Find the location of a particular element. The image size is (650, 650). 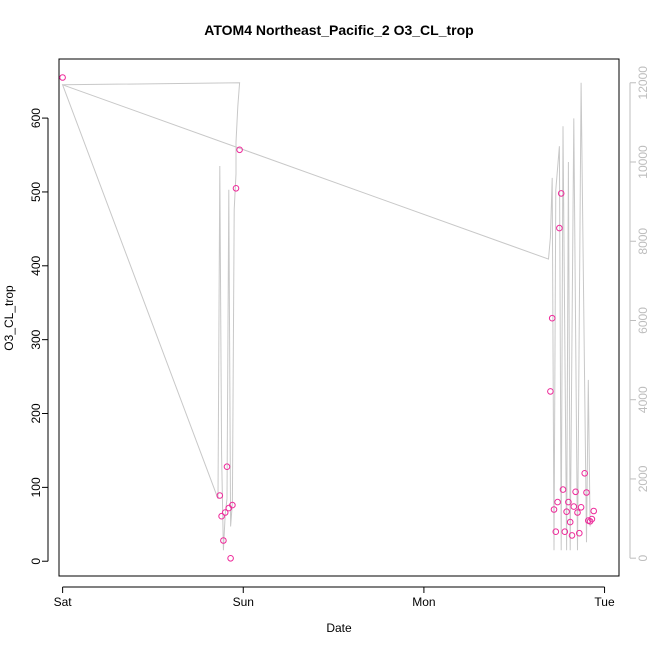

x-axis-label: Date is located at coordinates (339, 628).